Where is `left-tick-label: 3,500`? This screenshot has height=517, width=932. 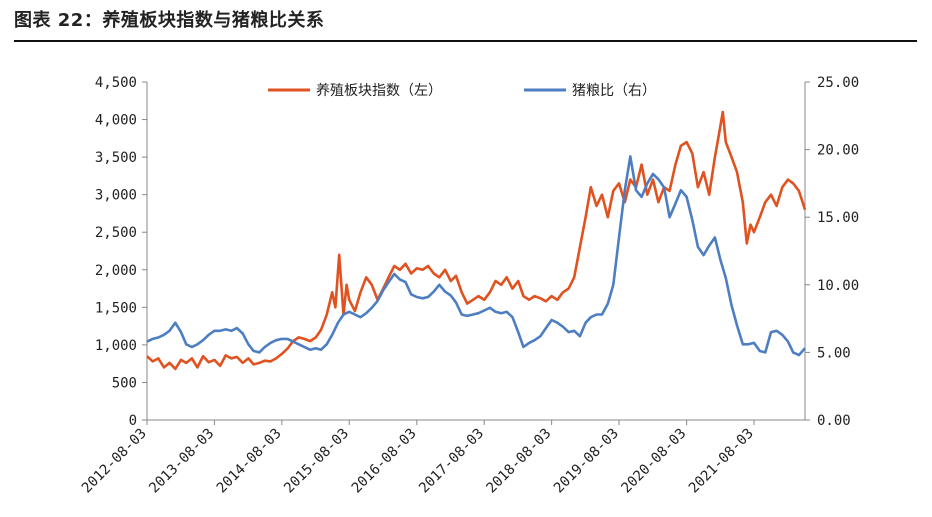
left-tick-label: 3,500 is located at coordinates (116, 158).